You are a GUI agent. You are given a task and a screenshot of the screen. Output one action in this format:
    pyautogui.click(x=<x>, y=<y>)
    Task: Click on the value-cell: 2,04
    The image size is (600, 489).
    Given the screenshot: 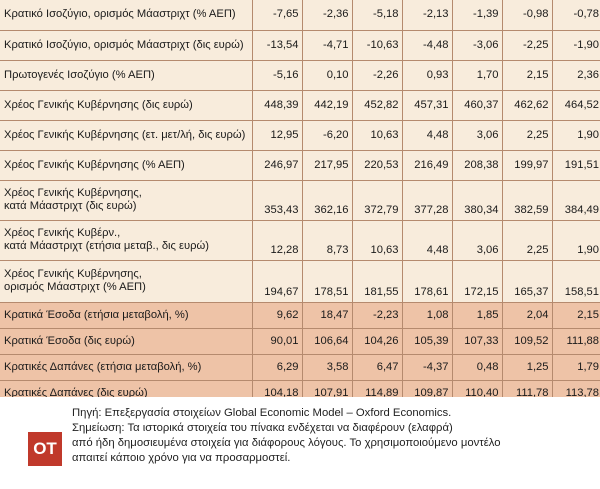 What is the action you would take?
    pyautogui.click(x=527, y=315)
    